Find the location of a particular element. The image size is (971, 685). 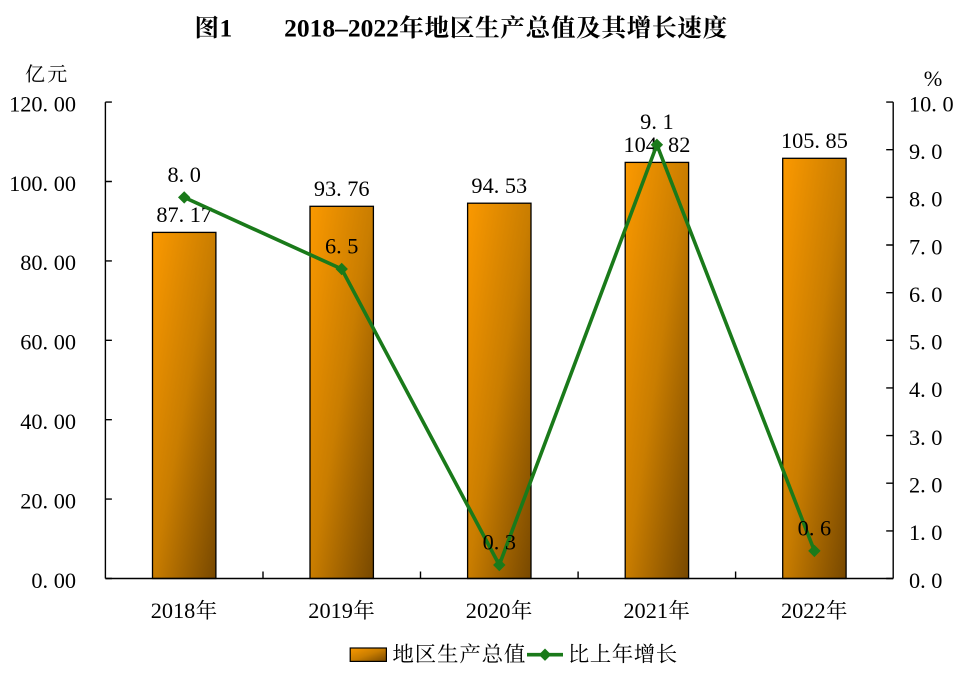

svg-text: 40. 00 is located at coordinates (48, 421).